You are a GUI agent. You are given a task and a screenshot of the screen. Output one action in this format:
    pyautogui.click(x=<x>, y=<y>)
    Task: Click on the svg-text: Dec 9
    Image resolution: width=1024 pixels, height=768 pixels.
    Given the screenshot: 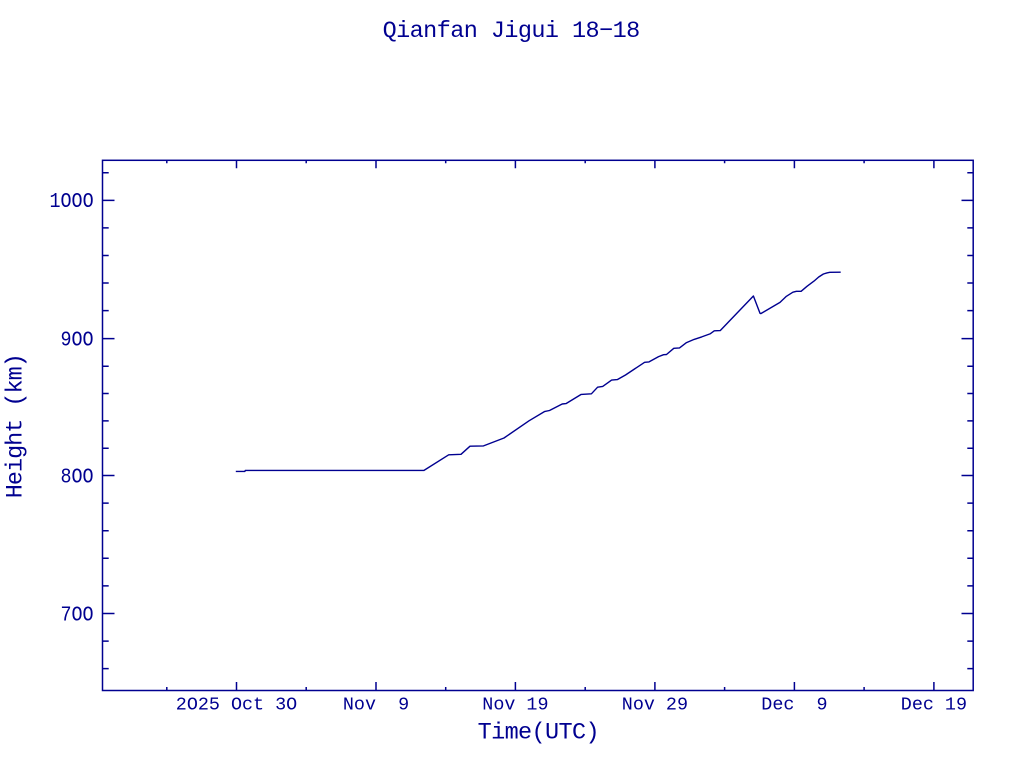 What is the action you would take?
    pyautogui.click(x=794, y=705)
    